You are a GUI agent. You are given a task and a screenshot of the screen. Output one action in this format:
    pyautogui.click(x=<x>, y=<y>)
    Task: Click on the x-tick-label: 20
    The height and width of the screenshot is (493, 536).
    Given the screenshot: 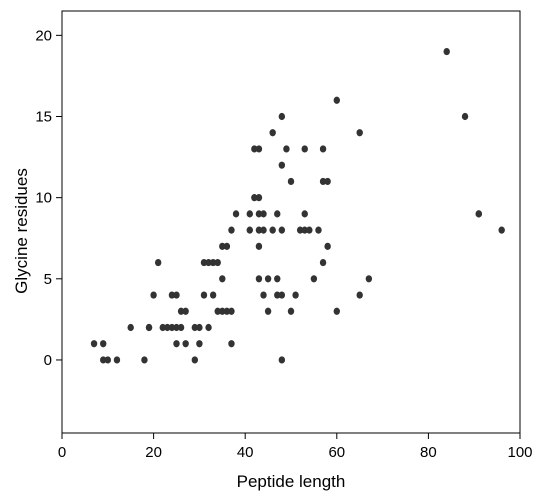 What is the action you would take?
    pyautogui.click(x=153, y=452)
    